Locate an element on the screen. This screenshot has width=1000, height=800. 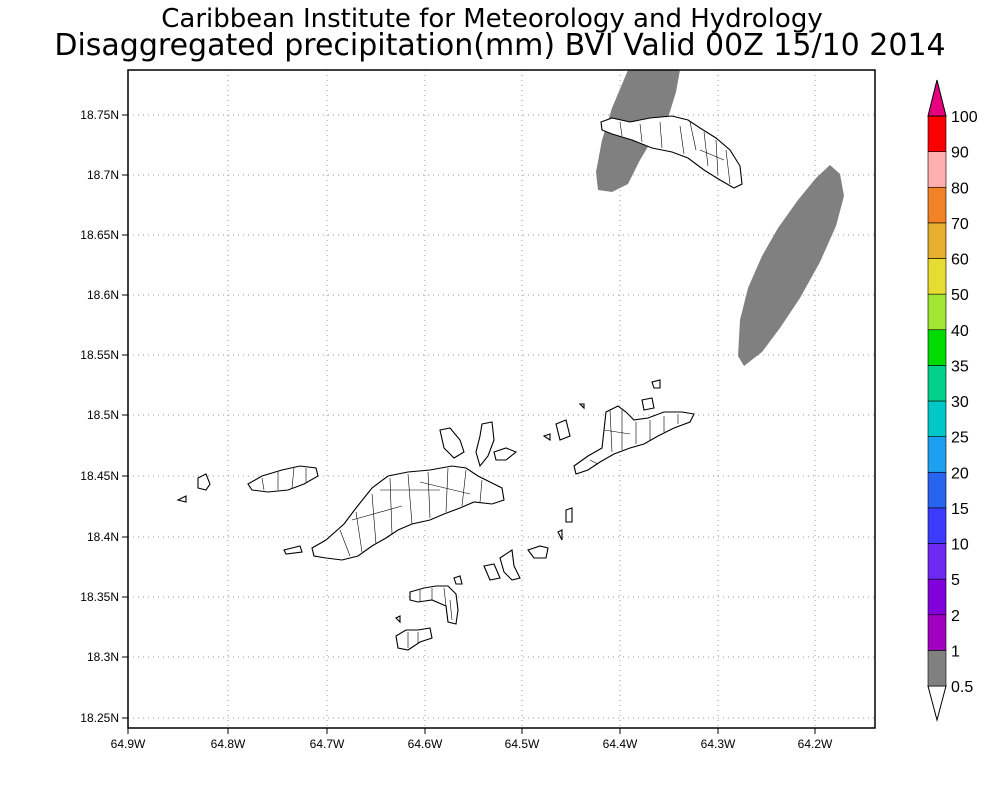
lat-tick-label: 18.7N is located at coordinates (103, 175).